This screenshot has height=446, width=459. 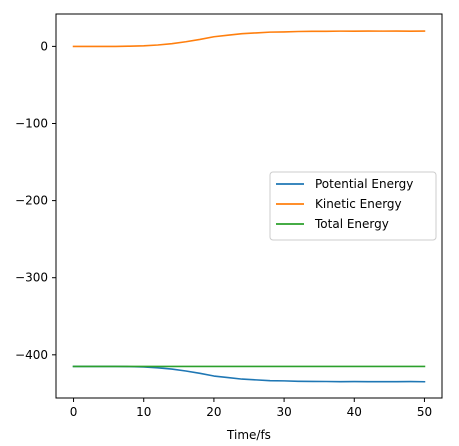 What do you see at coordinates (31, 355) in the screenshot?
I see `y-tick-label: −400` at bounding box center [31, 355].